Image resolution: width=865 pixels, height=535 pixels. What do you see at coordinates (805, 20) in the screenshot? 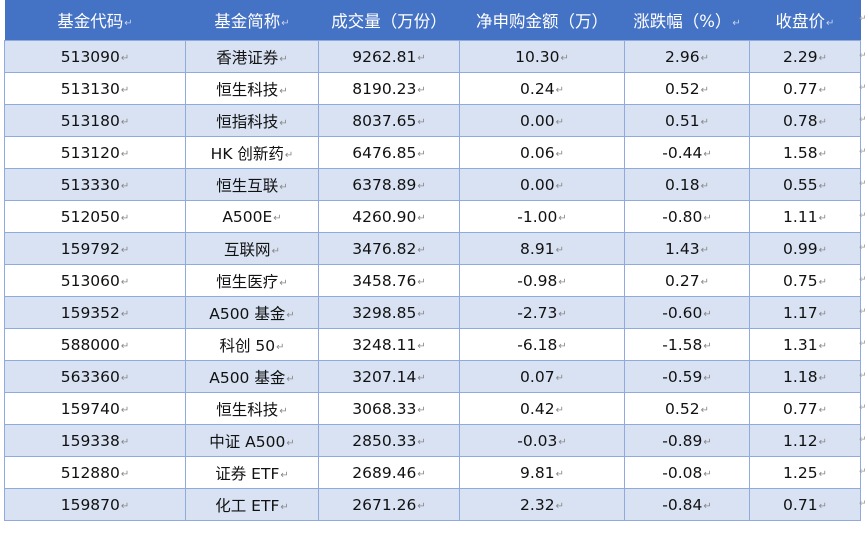
I see `header-close-price: 收盘价↵` at bounding box center [805, 20].